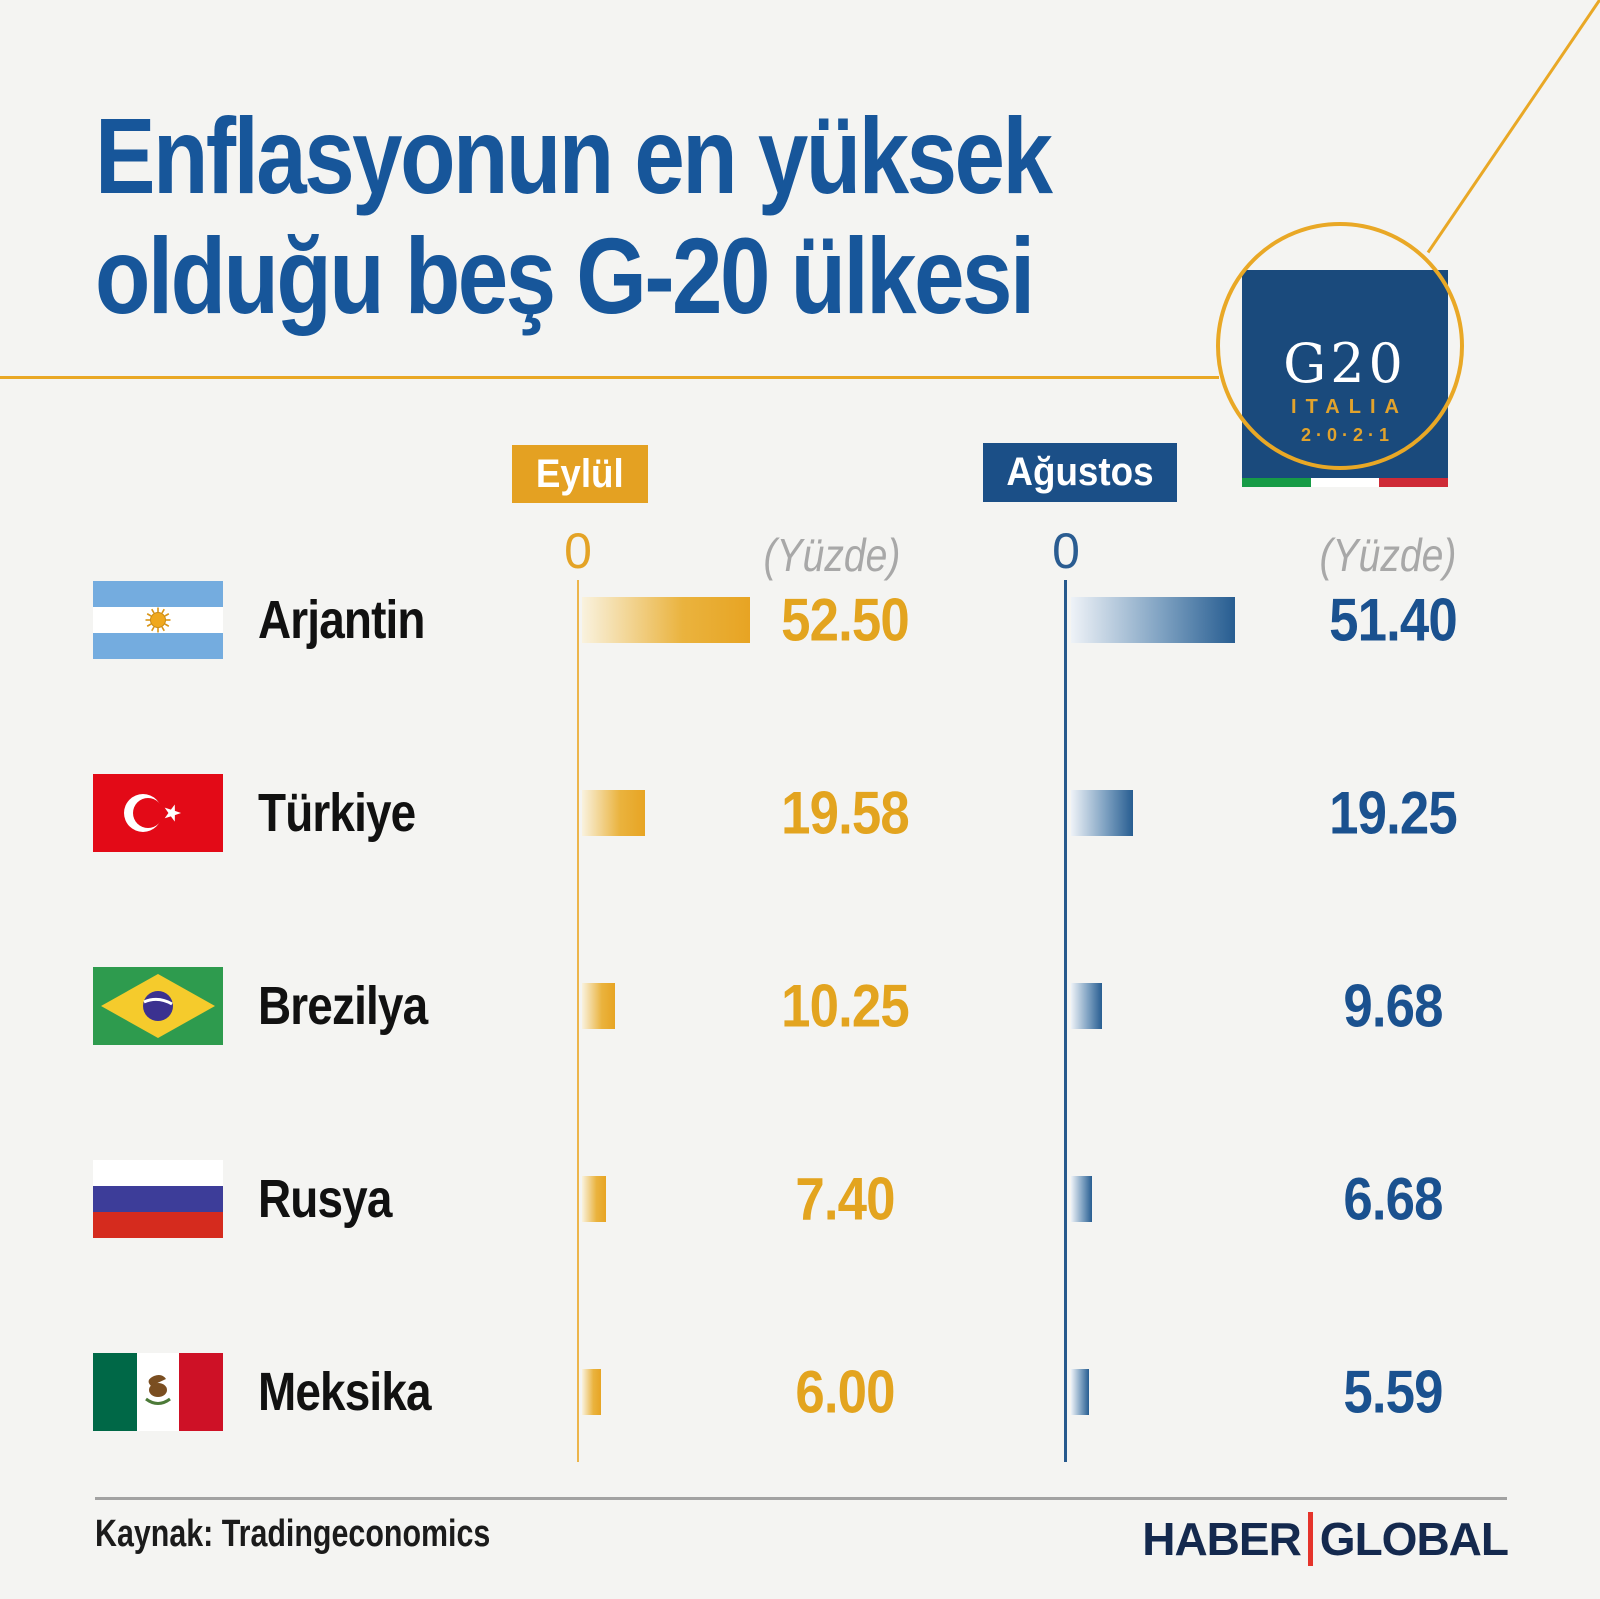  What do you see at coordinates (1393, 620) in the screenshot?
I see `august-value: 51.40` at bounding box center [1393, 620].